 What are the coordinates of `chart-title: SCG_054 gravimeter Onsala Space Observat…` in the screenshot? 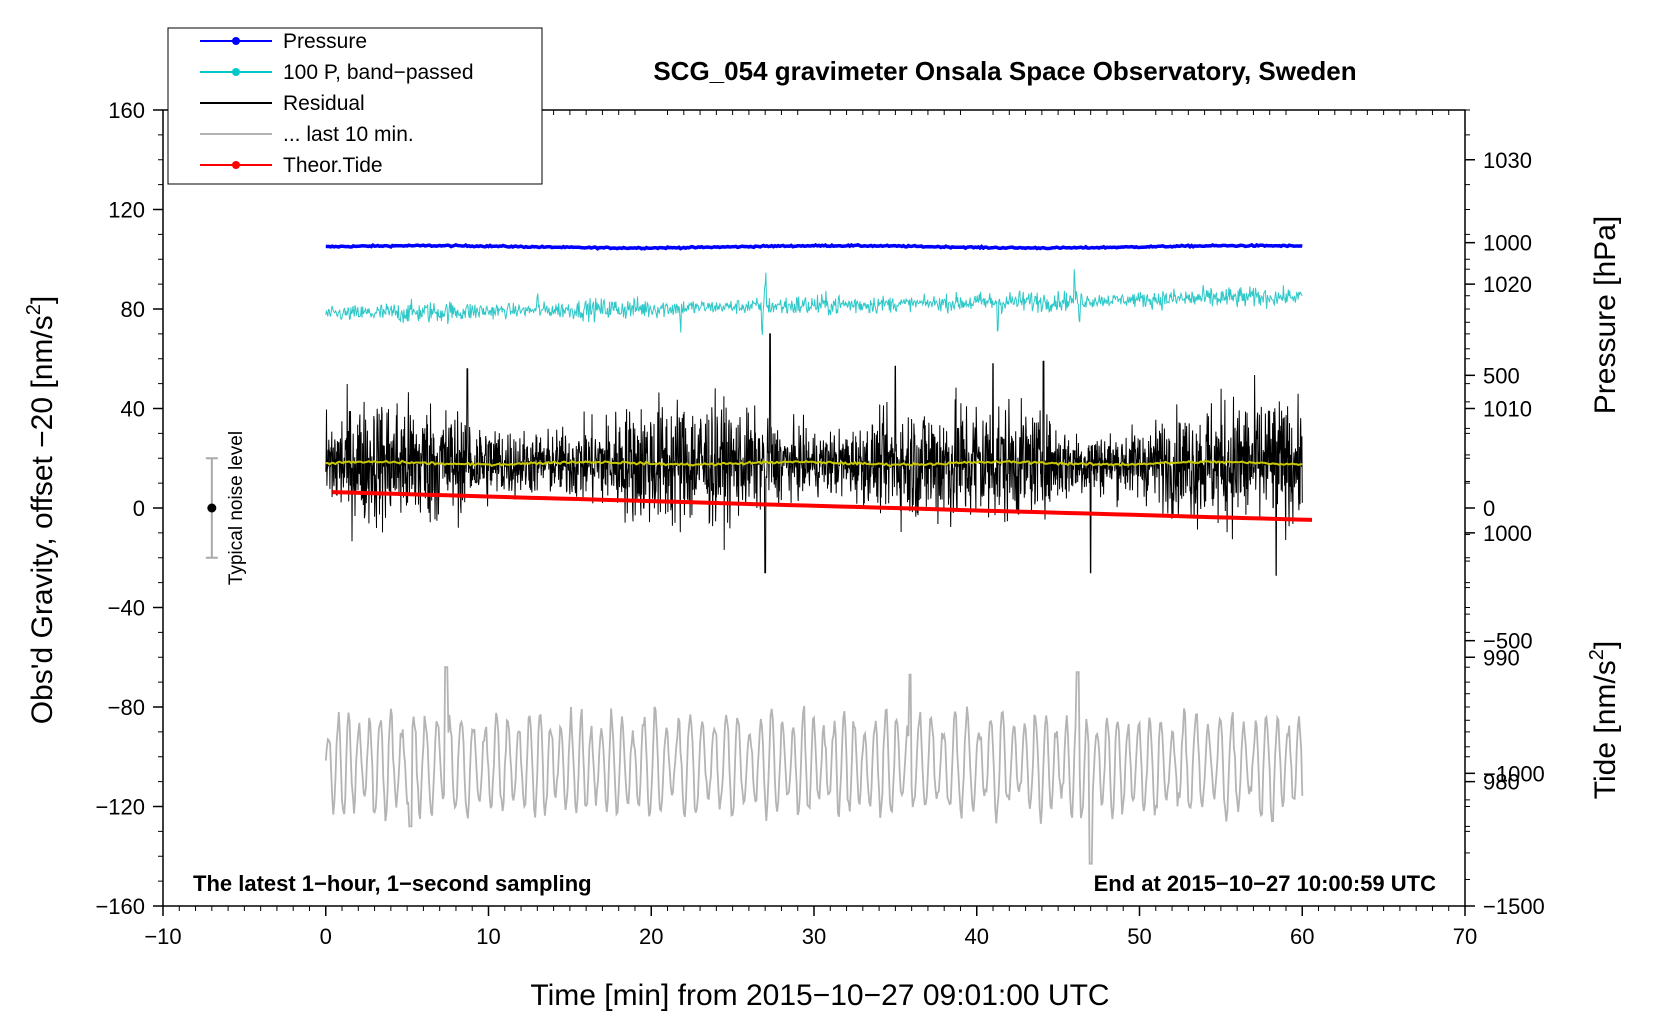 It's located at (1004, 71).